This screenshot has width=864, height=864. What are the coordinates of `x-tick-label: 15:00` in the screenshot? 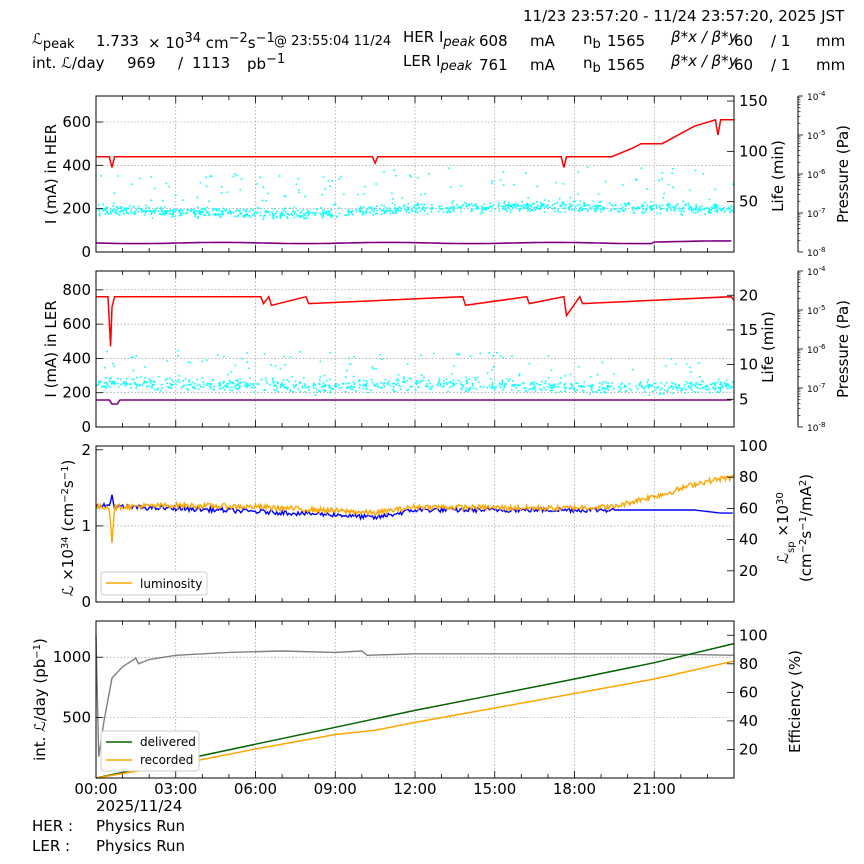 It's located at (494, 789).